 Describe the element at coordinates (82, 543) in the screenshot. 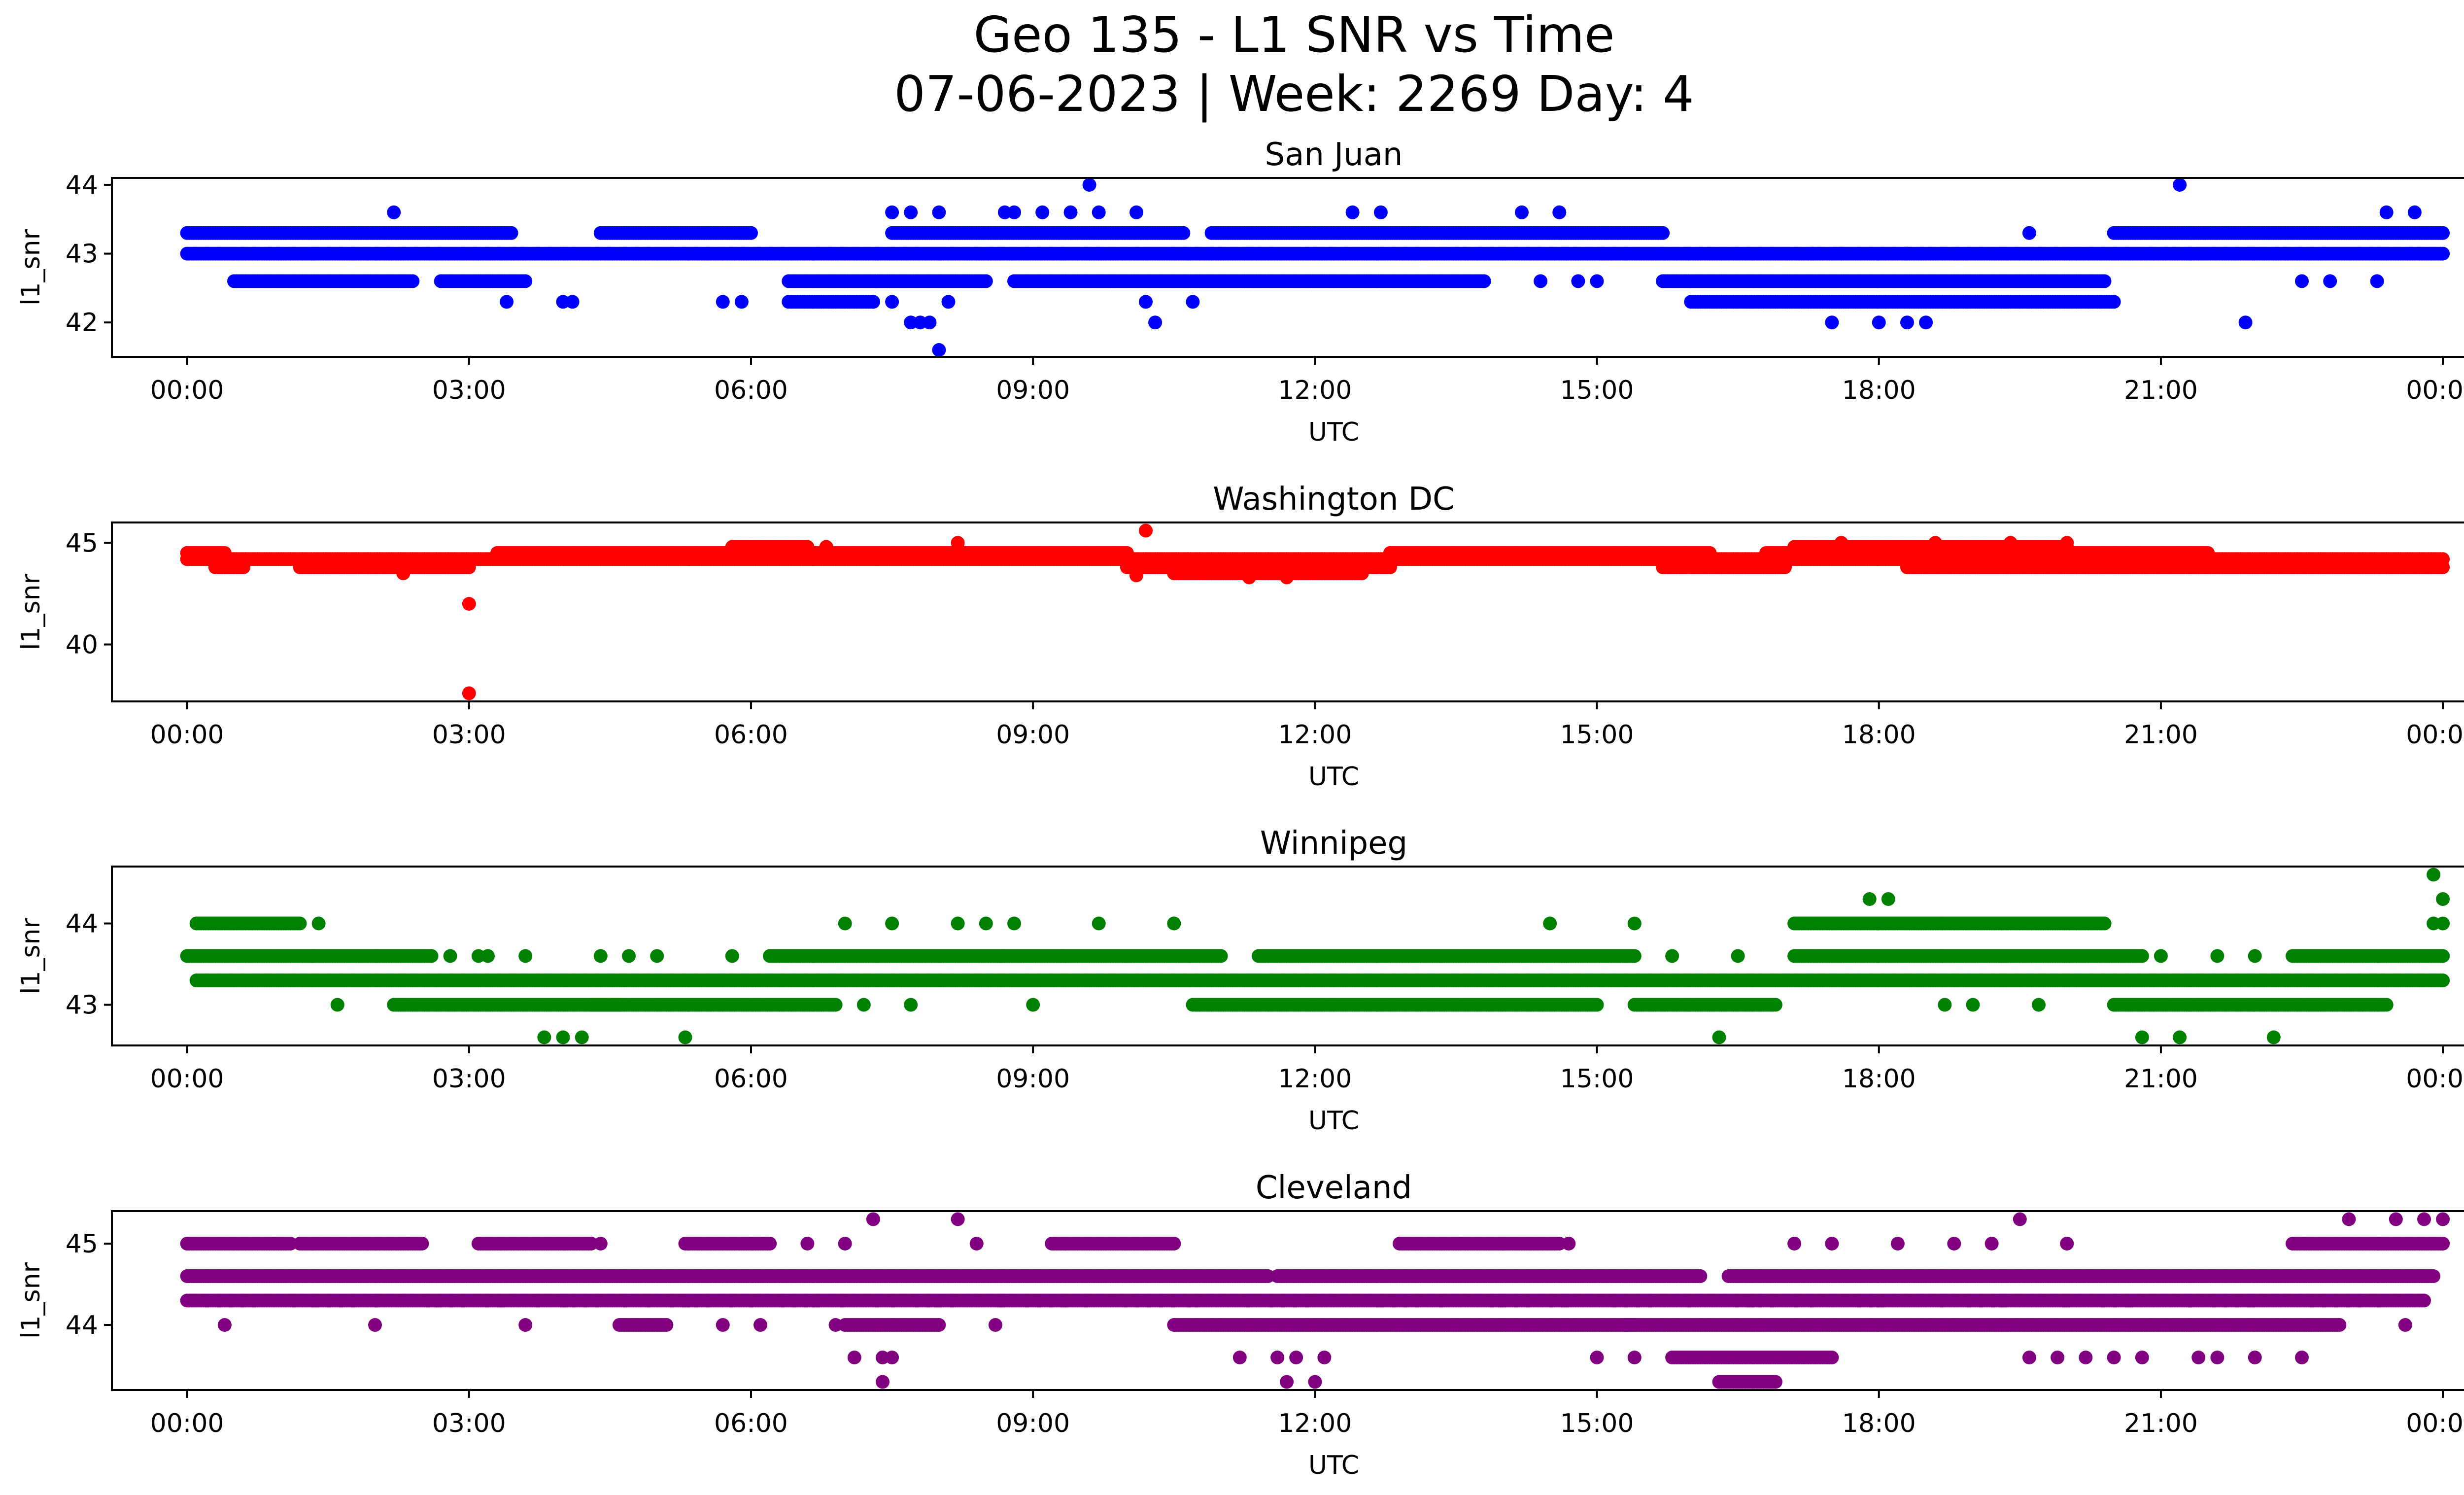

I see `y-tick-label: 45` at that location.